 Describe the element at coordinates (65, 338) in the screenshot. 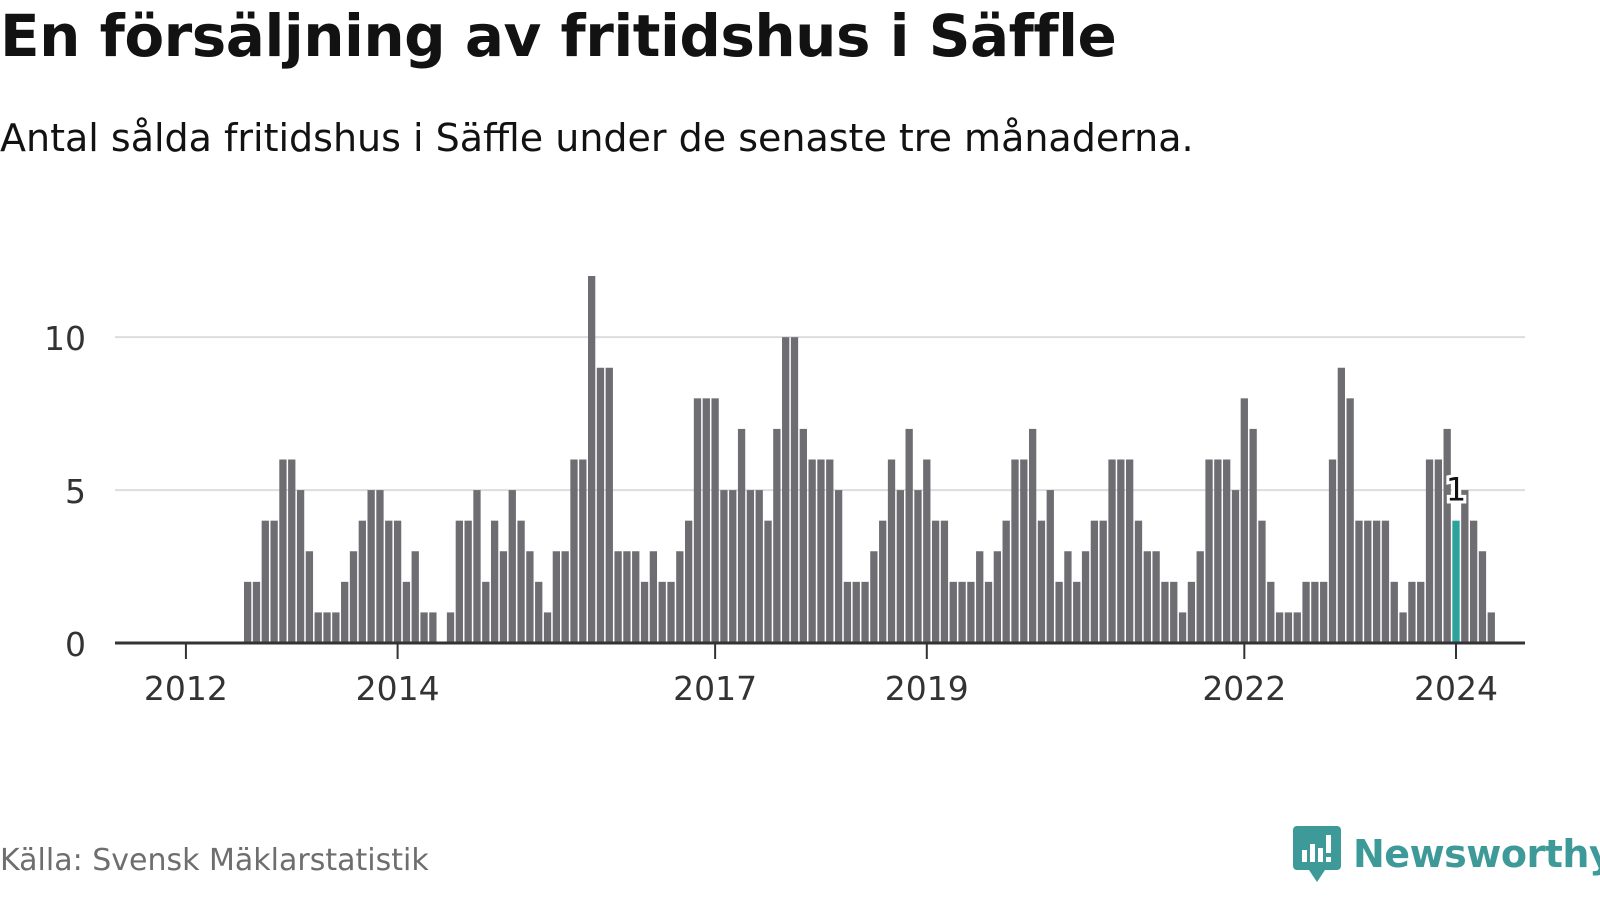

I see `y-tick-label: 10` at that location.